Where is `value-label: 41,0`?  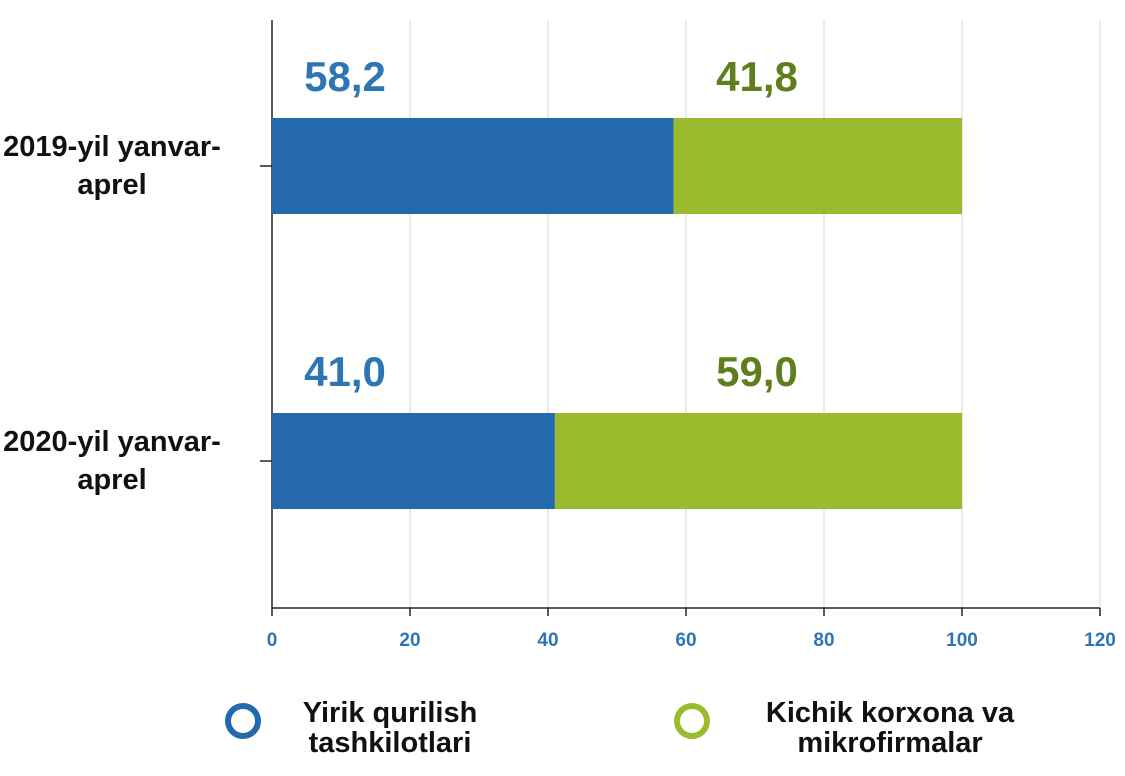 value-label: 41,0 is located at coordinates (345, 371).